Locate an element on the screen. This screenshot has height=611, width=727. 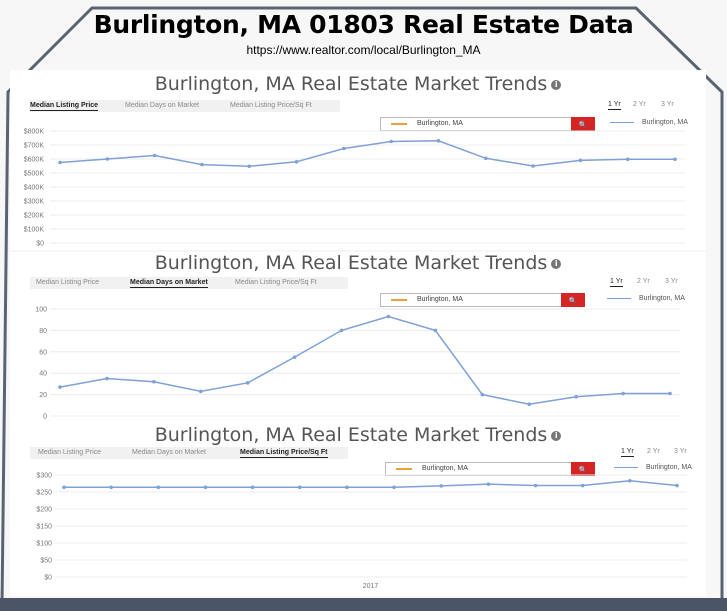
location-value: Burlington, MA is located at coordinates (440, 123).